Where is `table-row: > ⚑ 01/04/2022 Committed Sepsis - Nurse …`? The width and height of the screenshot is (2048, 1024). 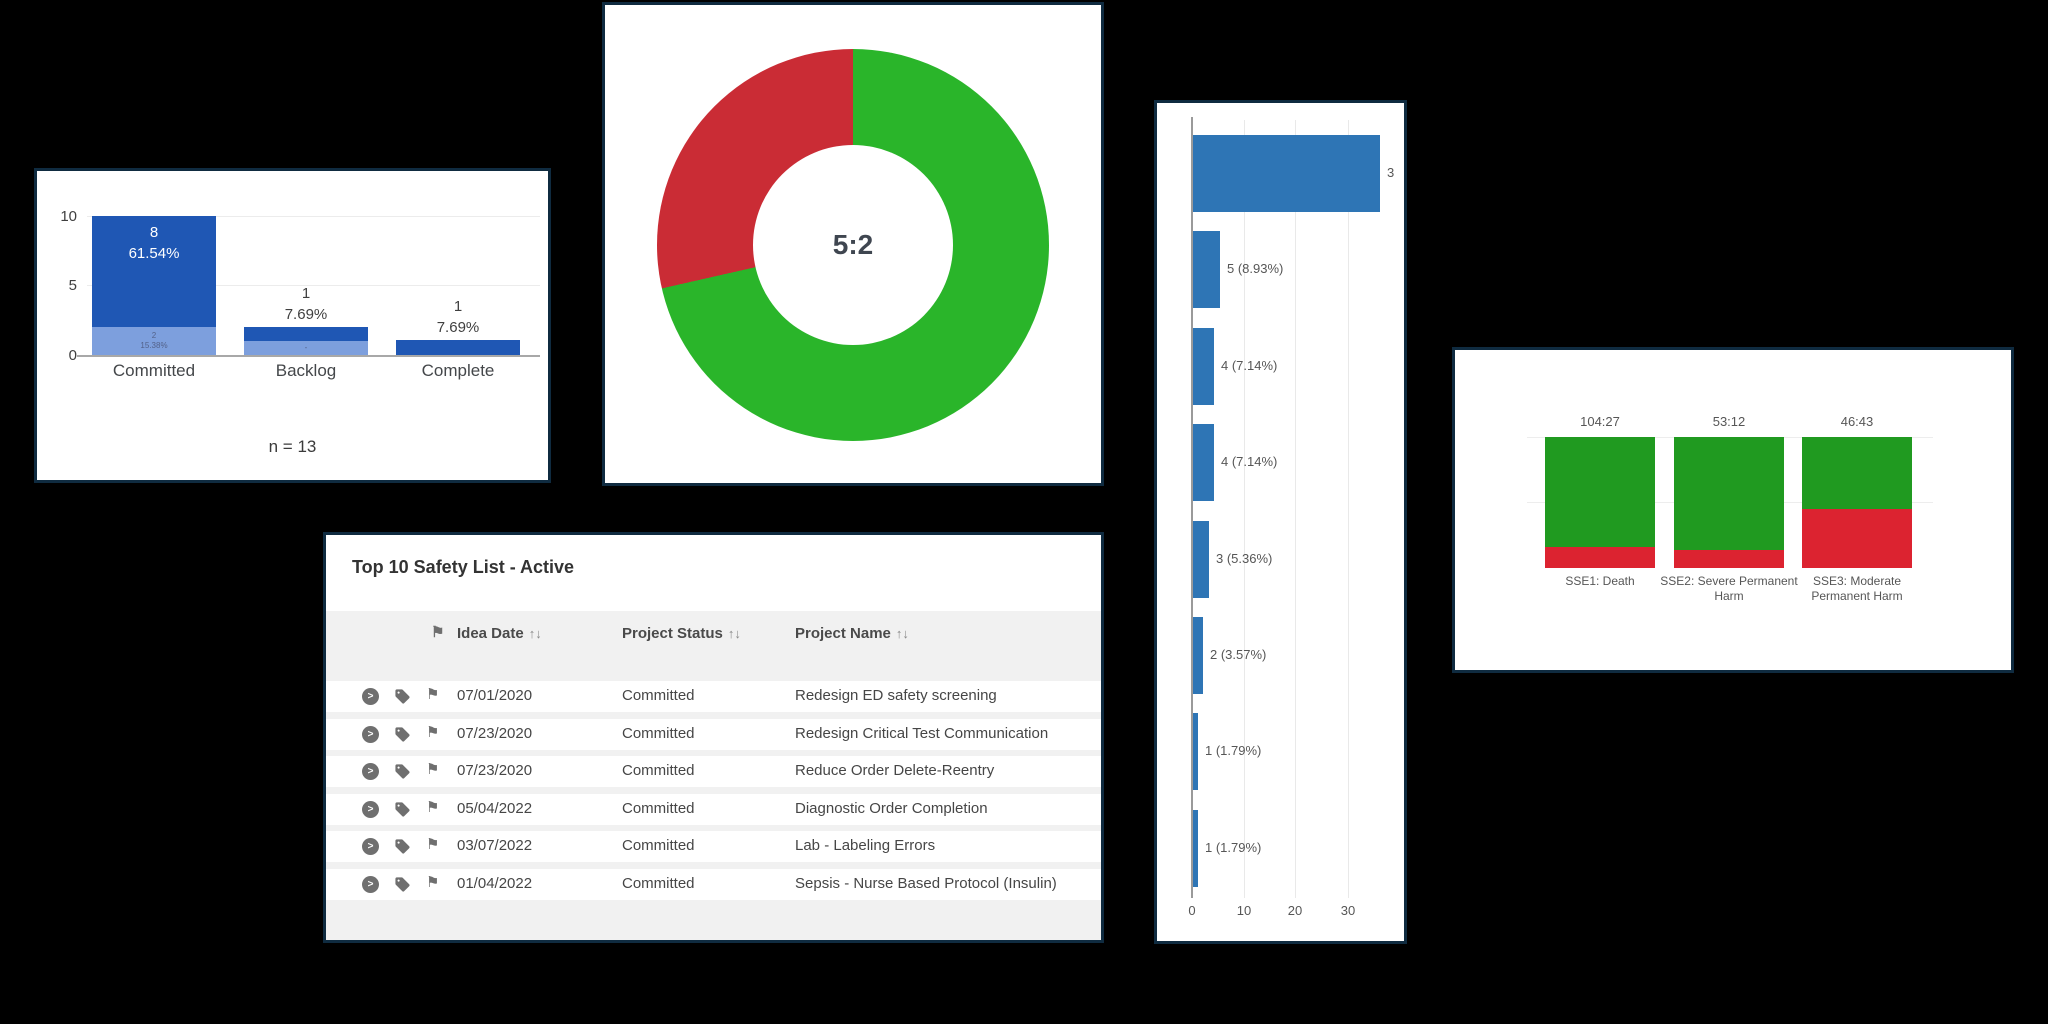 table-row: > ⚑ 01/04/2022 Committed Sepsis - Nurse … is located at coordinates (713, 884).